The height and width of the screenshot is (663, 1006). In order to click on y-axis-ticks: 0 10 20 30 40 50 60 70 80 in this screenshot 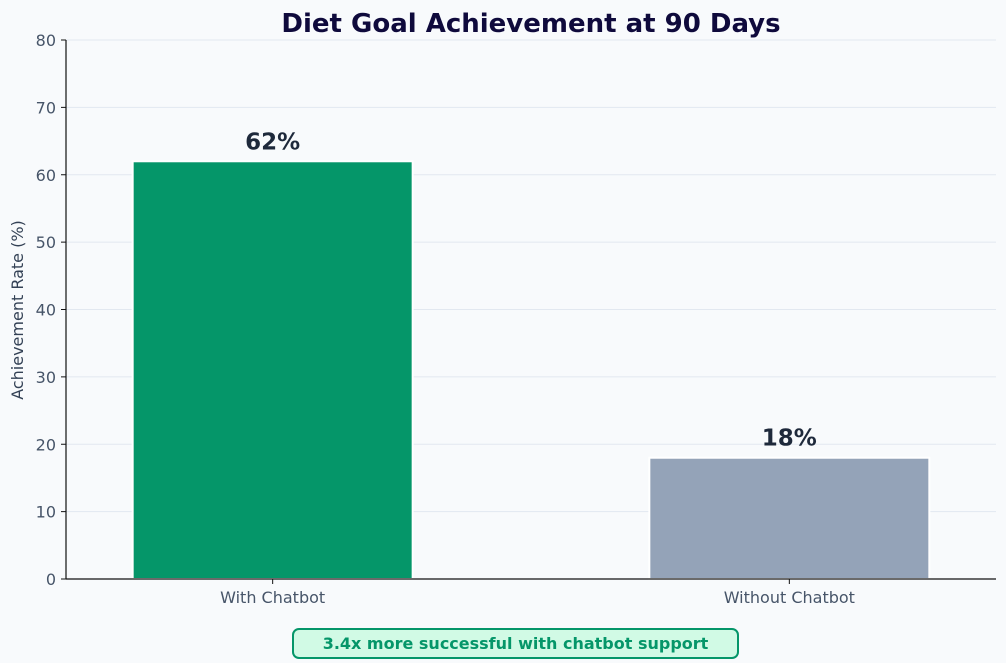, I will do `click(51, 310)`.